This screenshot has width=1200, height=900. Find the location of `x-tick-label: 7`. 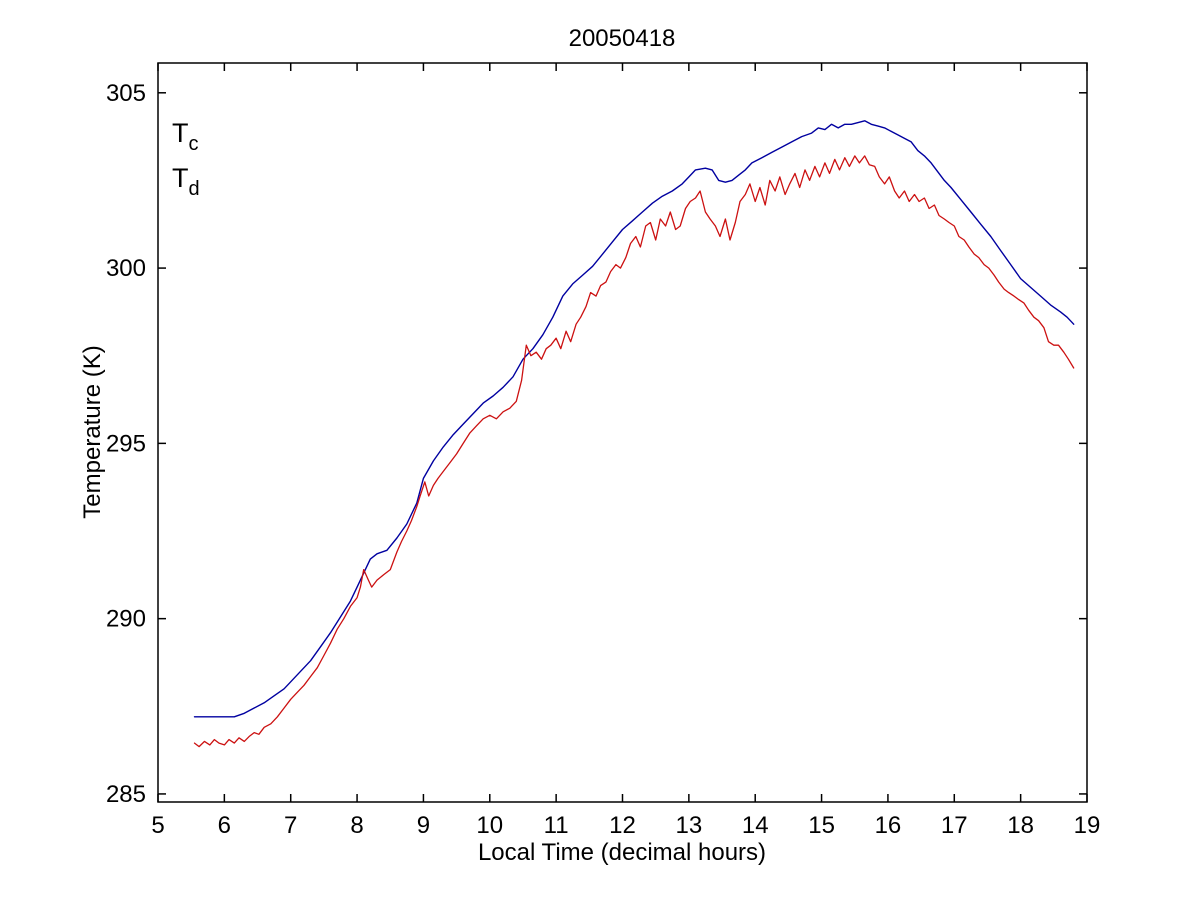

x-tick-label: 7 is located at coordinates (290, 825).